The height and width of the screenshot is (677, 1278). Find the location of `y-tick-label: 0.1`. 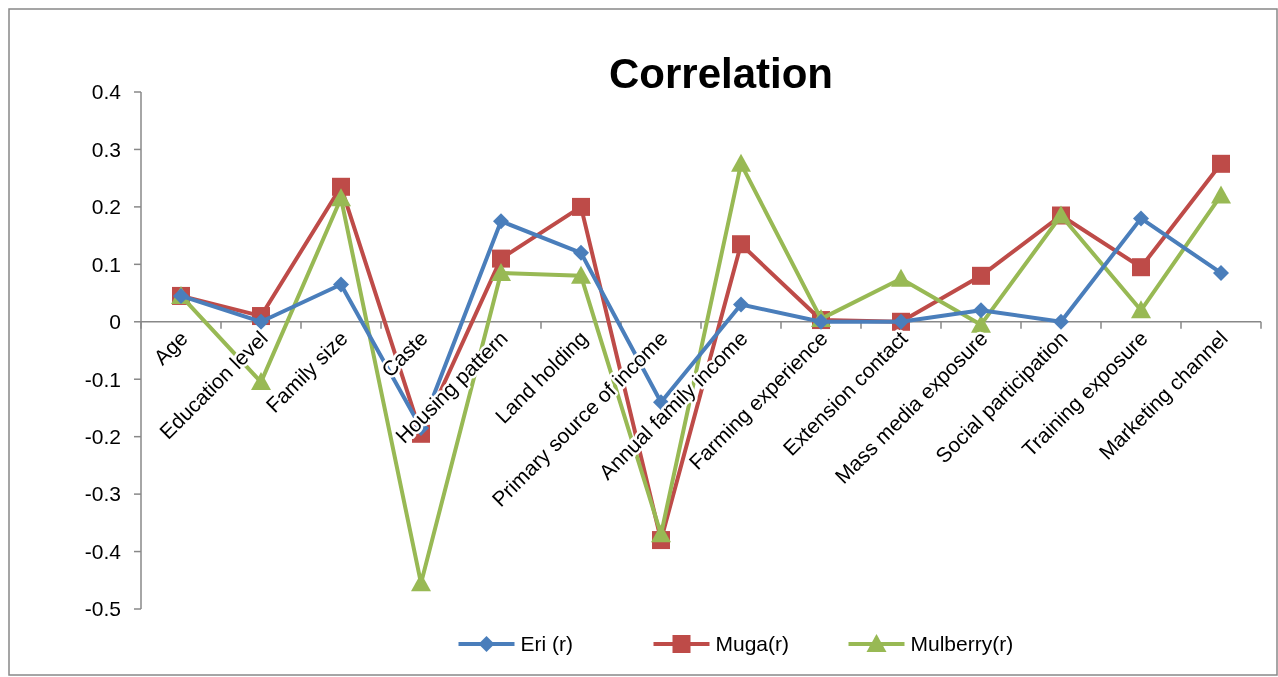

y-tick-label: 0.1 is located at coordinates (106, 264).